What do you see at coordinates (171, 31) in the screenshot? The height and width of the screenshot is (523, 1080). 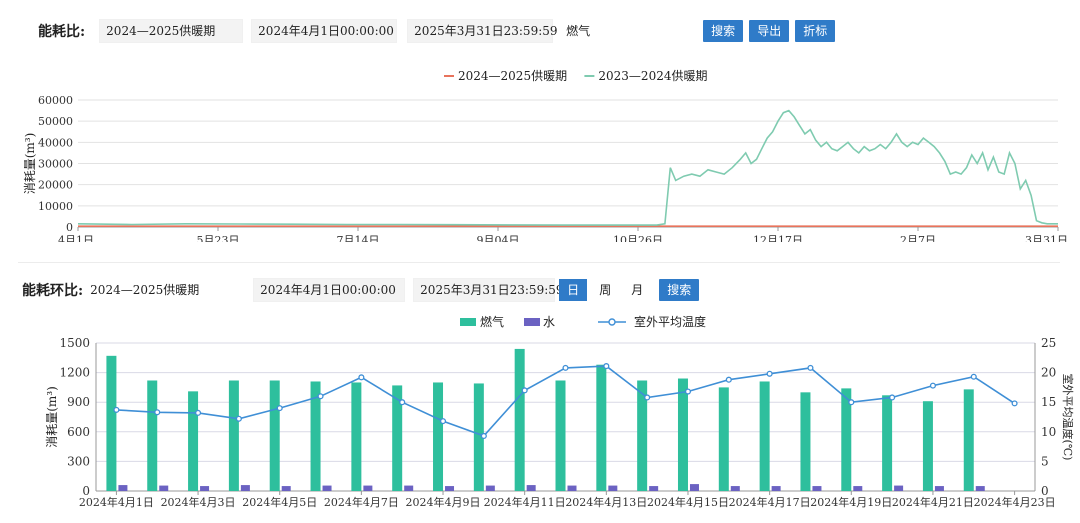 I see `period-select: 2024—2025供暖期` at bounding box center [171, 31].